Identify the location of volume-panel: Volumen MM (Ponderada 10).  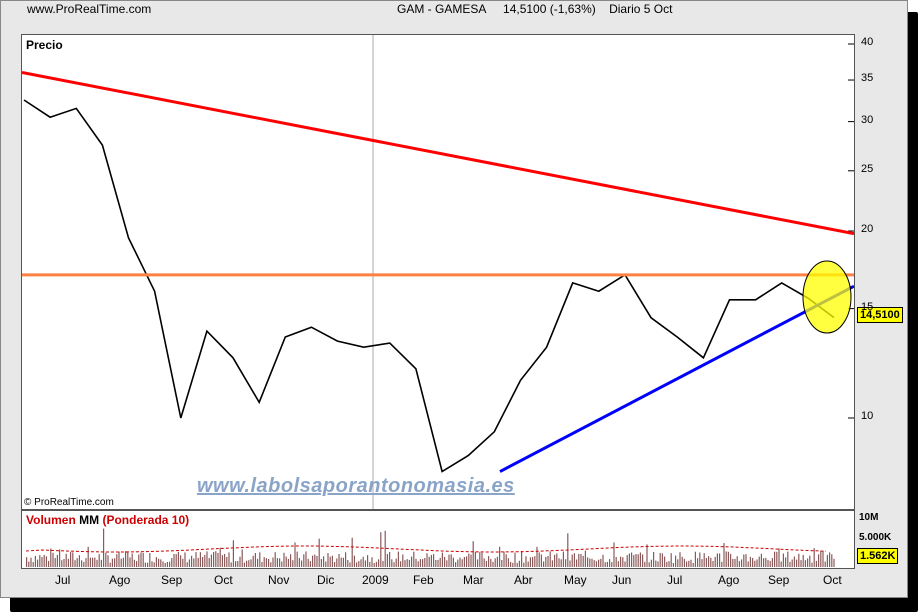
(438, 539).